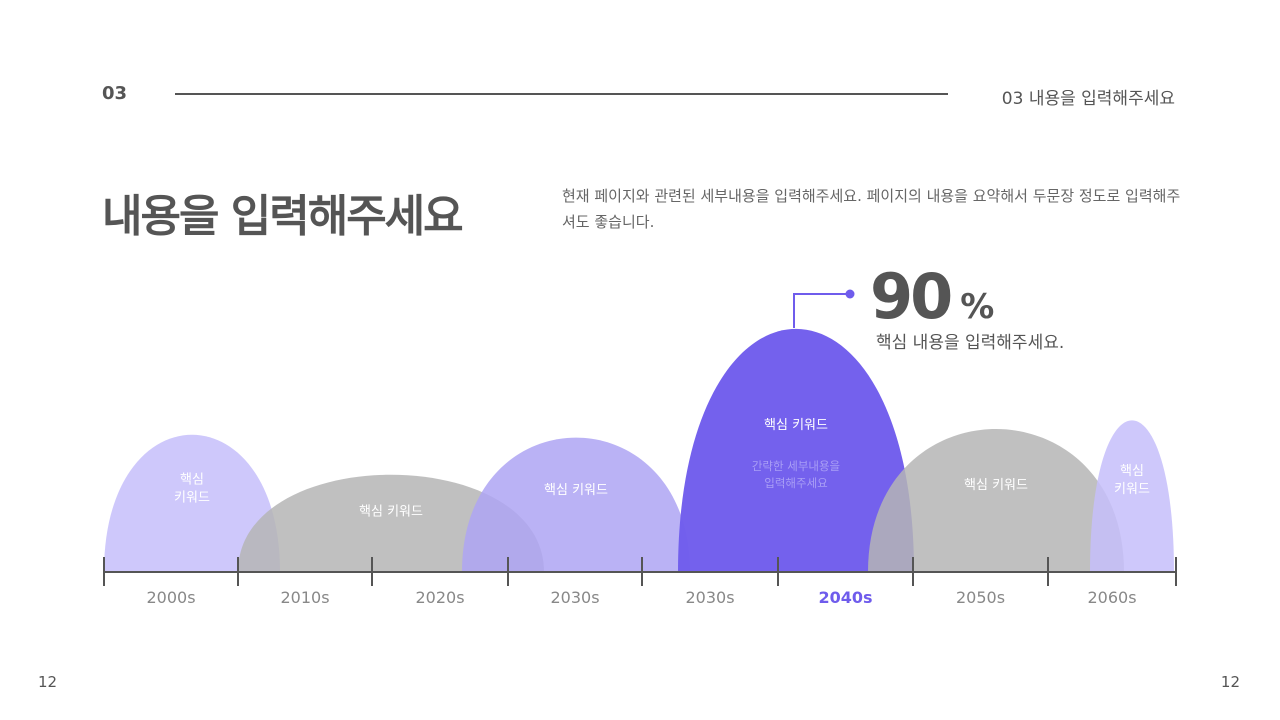 The image size is (1280, 720). What do you see at coordinates (1088, 99) in the screenshot?
I see `section-title: 03 내용을 입력해주세요` at bounding box center [1088, 99].